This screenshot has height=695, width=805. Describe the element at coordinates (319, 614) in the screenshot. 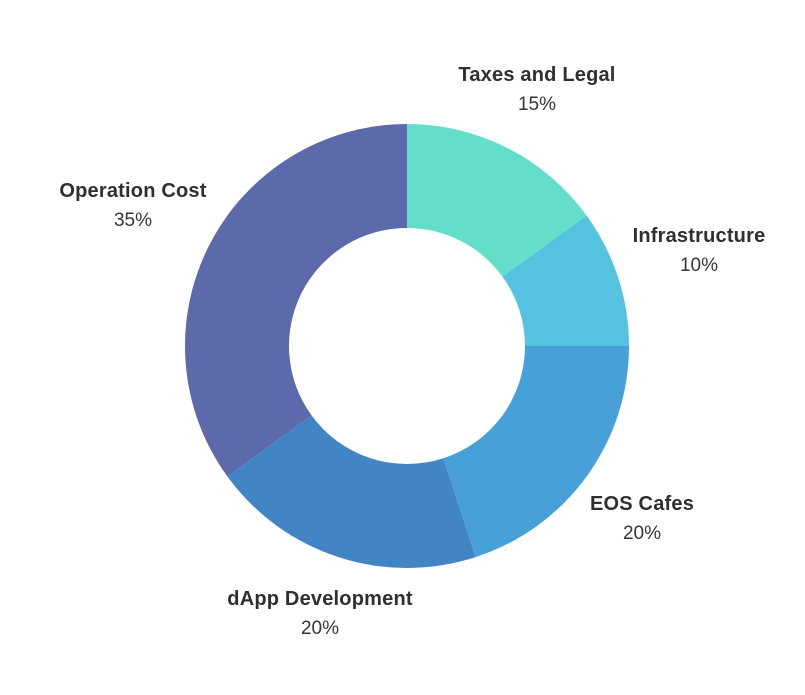

I see `slice-label-dapp-development: dApp Development 20%` at that location.